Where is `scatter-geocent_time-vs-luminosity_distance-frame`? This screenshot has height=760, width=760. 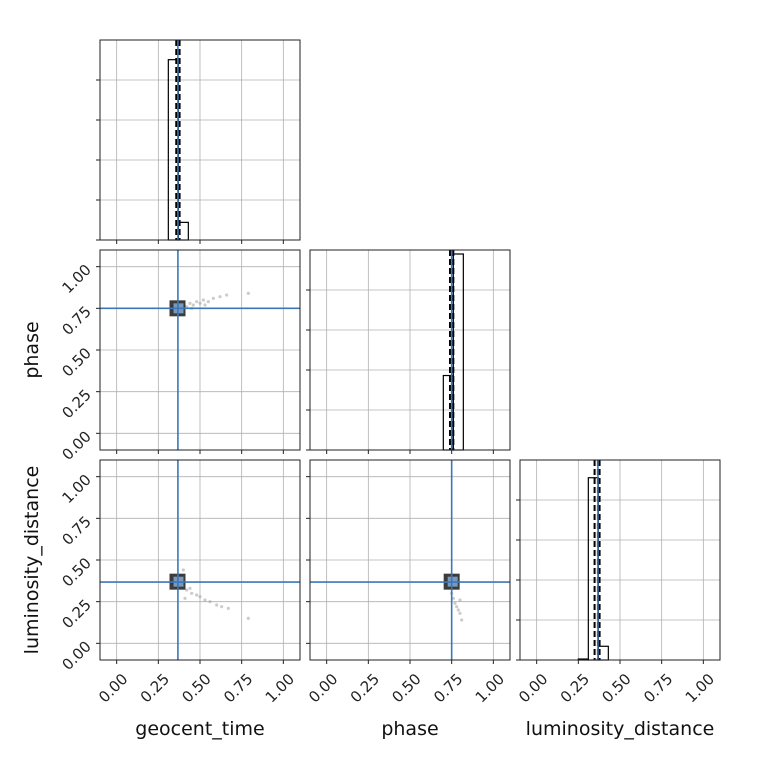
scatter-geocent_time-vs-luminosity_distance-frame is located at coordinates (200, 560).